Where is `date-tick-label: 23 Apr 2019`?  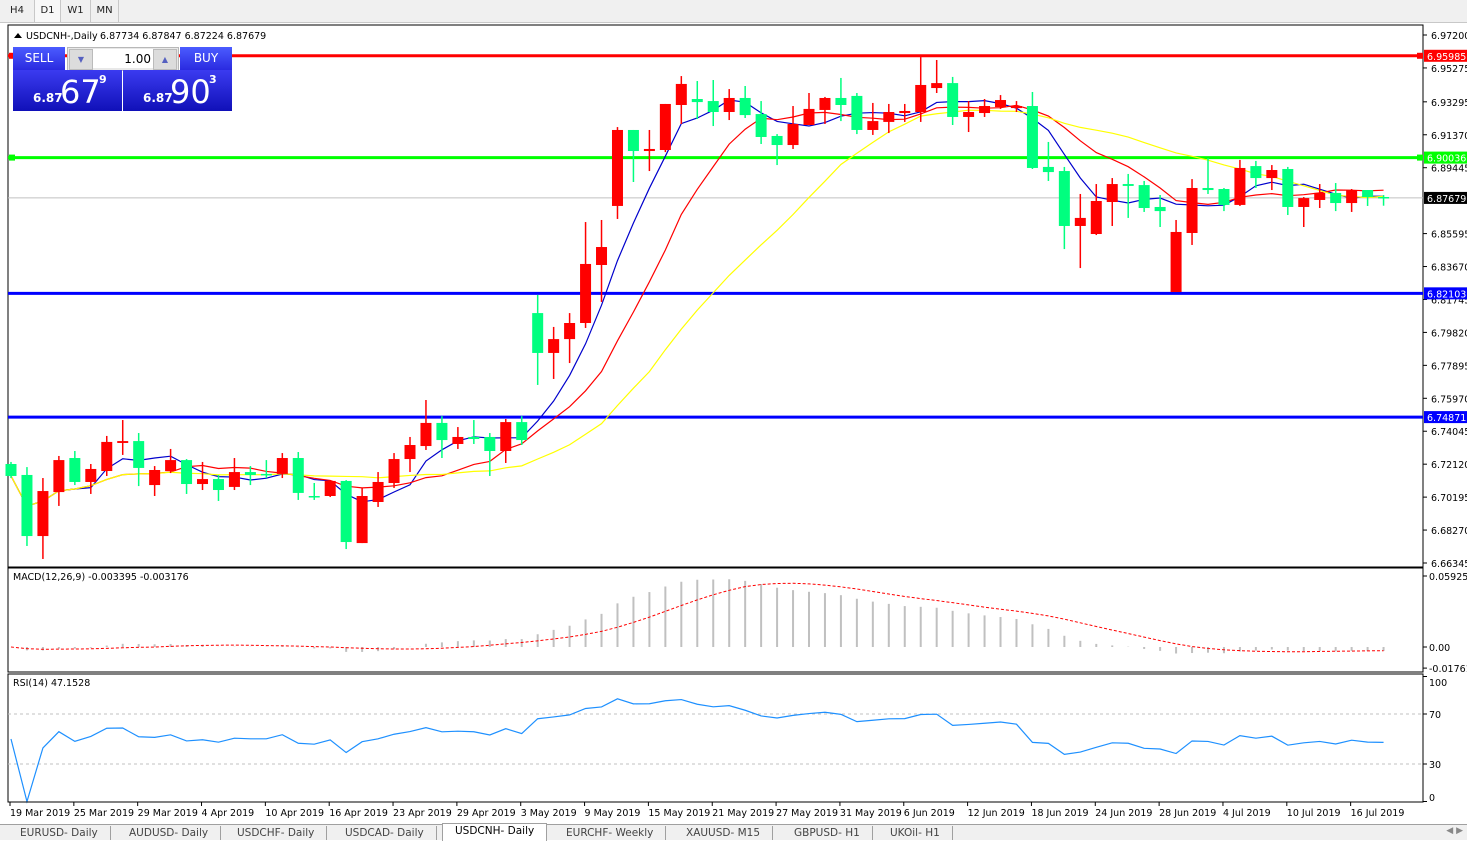
date-tick-label: 23 Apr 2019 is located at coordinates (422, 813).